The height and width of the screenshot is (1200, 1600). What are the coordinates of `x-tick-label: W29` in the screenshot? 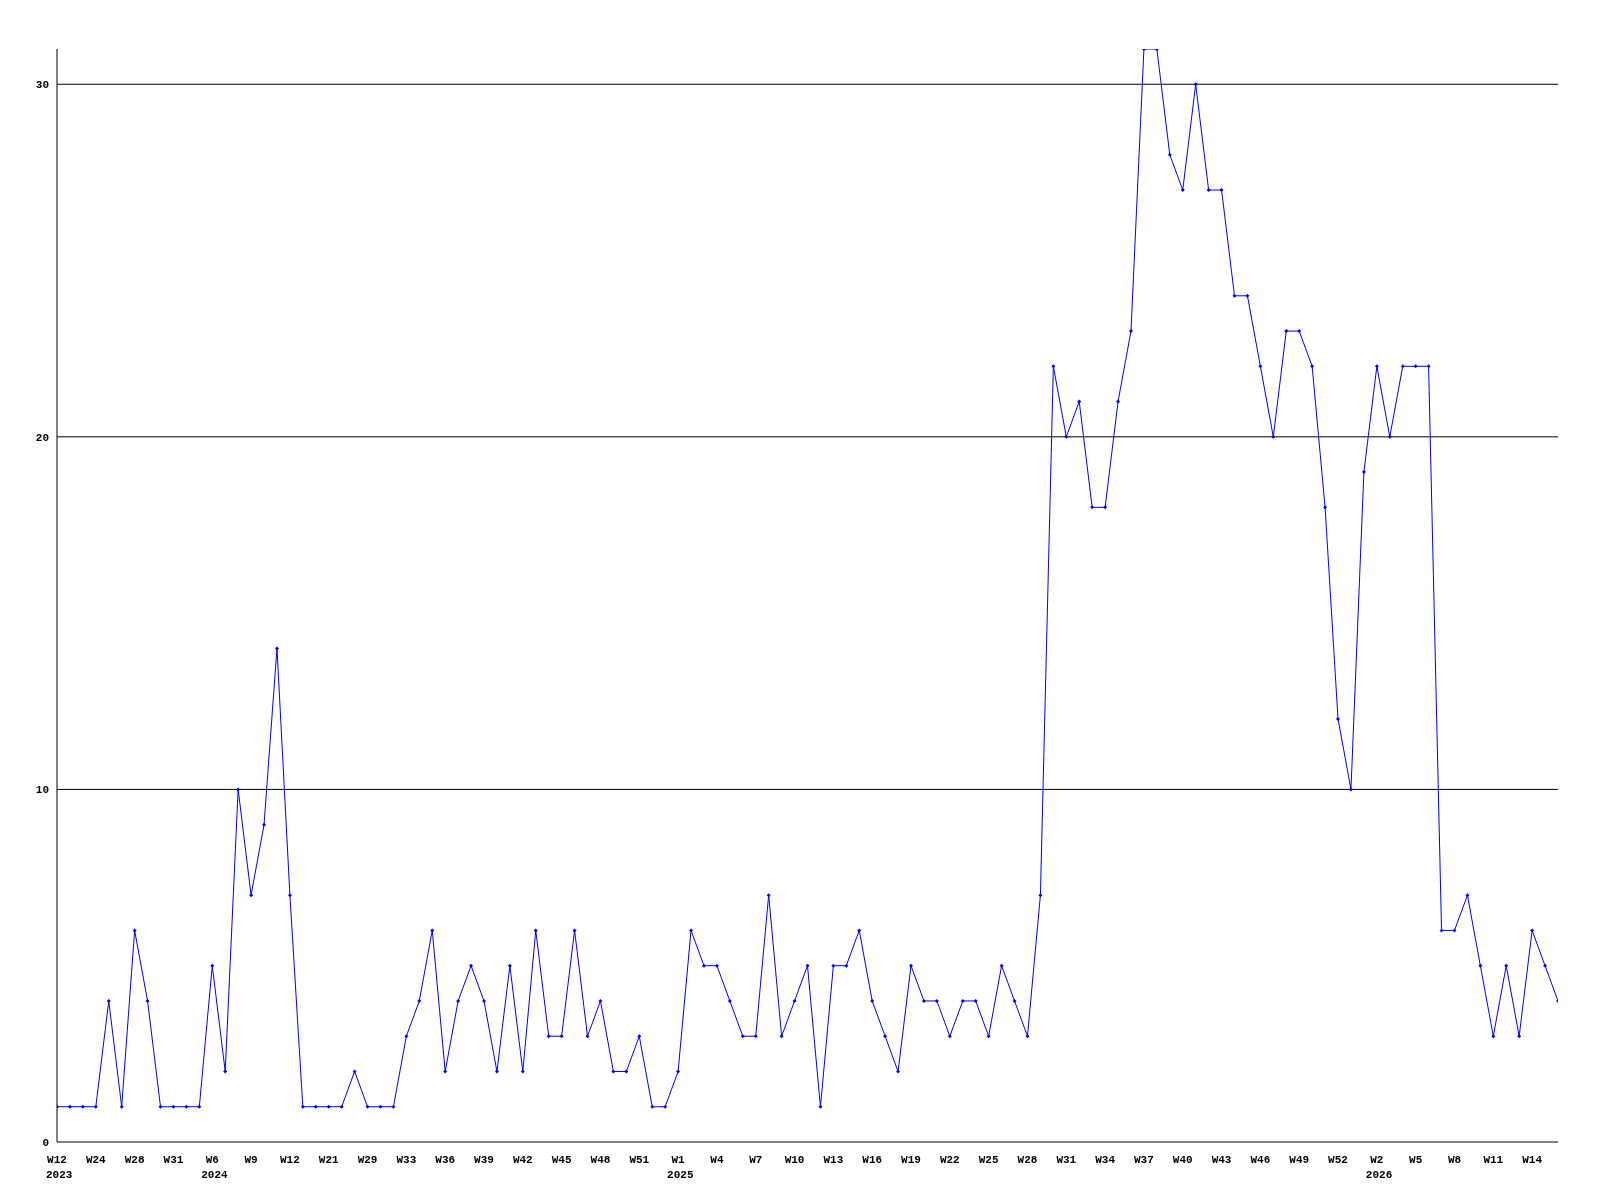 It's located at (367, 1160).